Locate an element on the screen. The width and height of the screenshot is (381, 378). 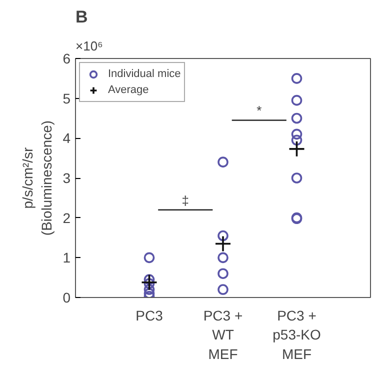
y-tick-label: 6 is located at coordinates (66, 58).